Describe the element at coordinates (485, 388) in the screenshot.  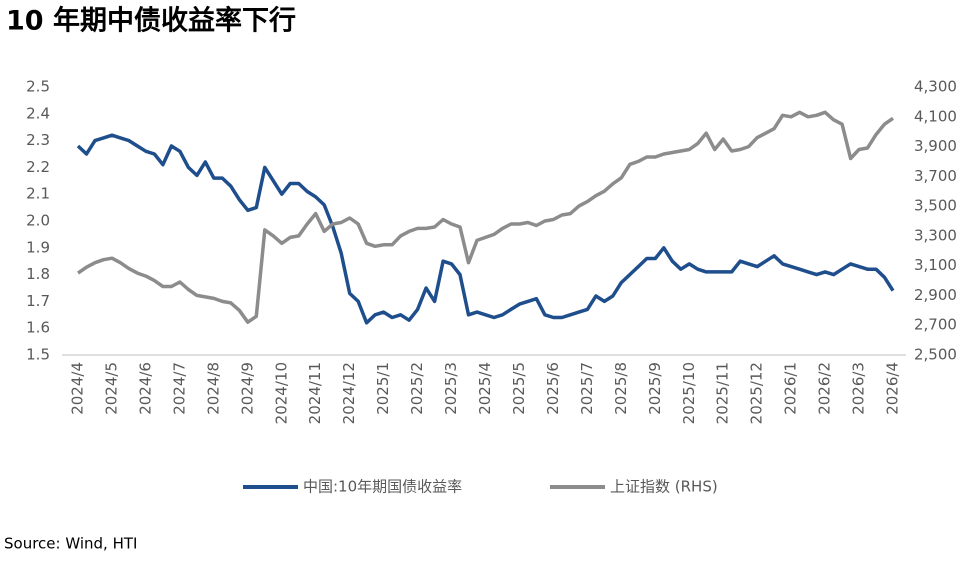
I see `x-tick-label: 2025/4` at that location.